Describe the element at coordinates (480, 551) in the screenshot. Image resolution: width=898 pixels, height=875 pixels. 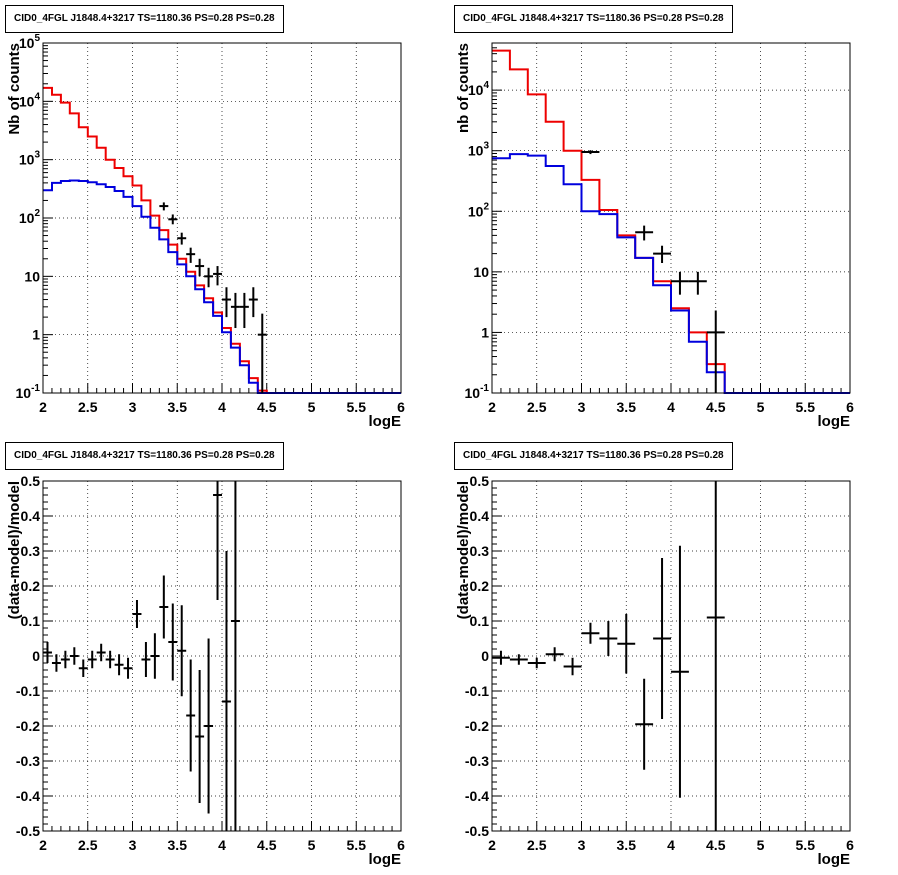
I see `y-tick-label: 0.3` at that location.